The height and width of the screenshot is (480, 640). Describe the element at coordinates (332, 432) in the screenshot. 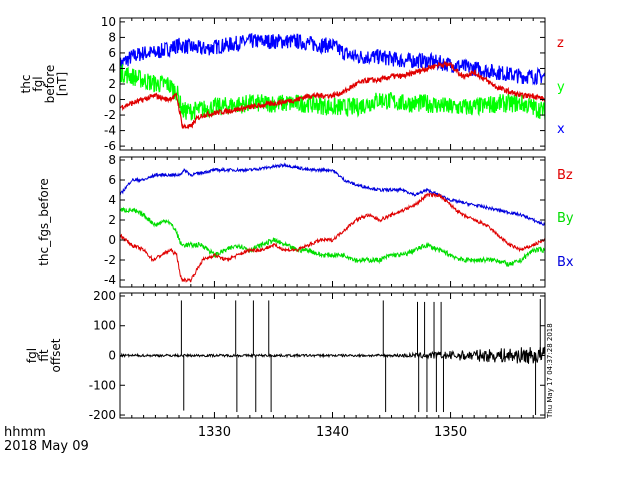

I see `x-tick-label: 1340` at that location.